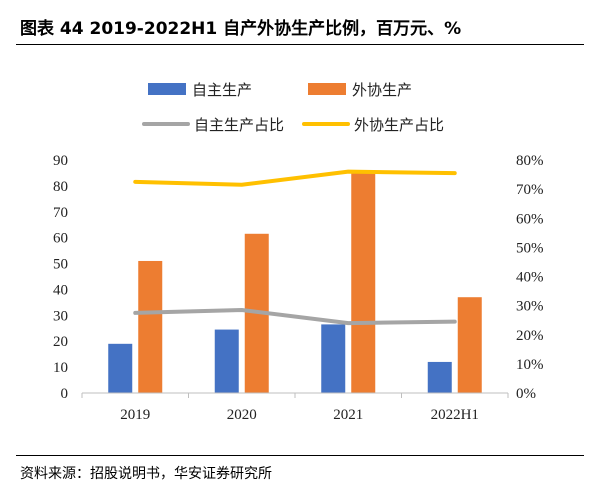 This screenshot has width=600, height=503. Describe the element at coordinates (300, 455) in the screenshot. I see `source-divider` at that location.